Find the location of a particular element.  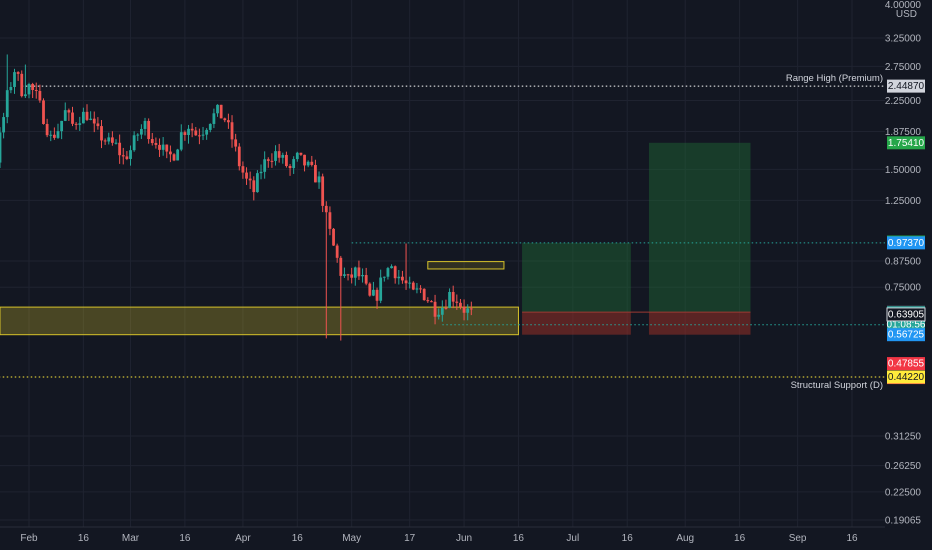

x-axis: Feb 16 Mar 16 Apr 16 May 17 Jun 16 Jul 16 Aug 16 Sep 16 is located at coordinates (442, 535).